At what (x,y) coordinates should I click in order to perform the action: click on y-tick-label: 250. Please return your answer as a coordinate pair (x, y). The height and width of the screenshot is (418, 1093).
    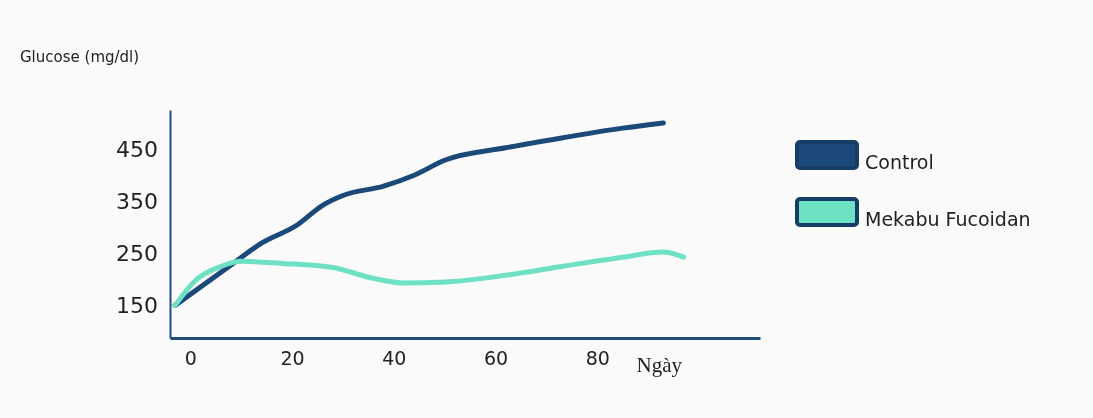
    Looking at the image, I should click on (137, 254).